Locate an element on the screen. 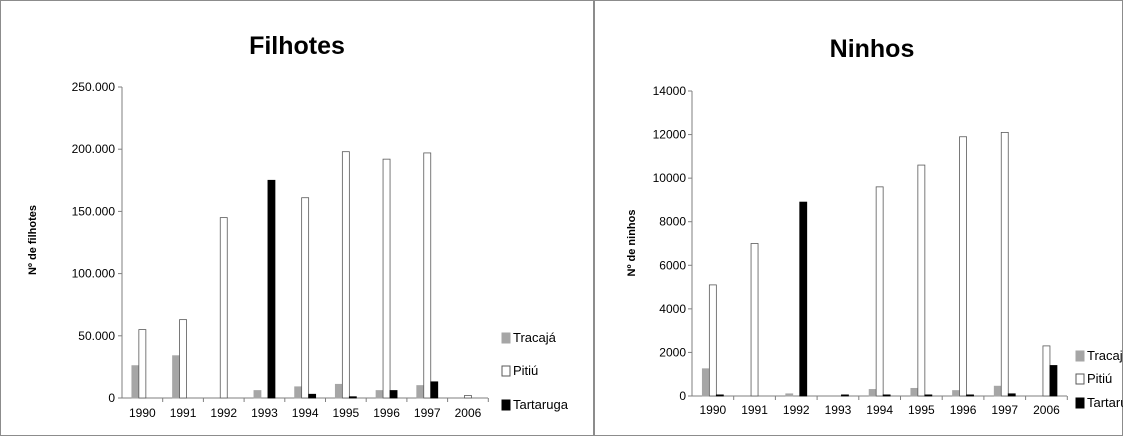 The width and height of the screenshot is (1123, 436). chart-title: Ninhos is located at coordinates (872, 49).